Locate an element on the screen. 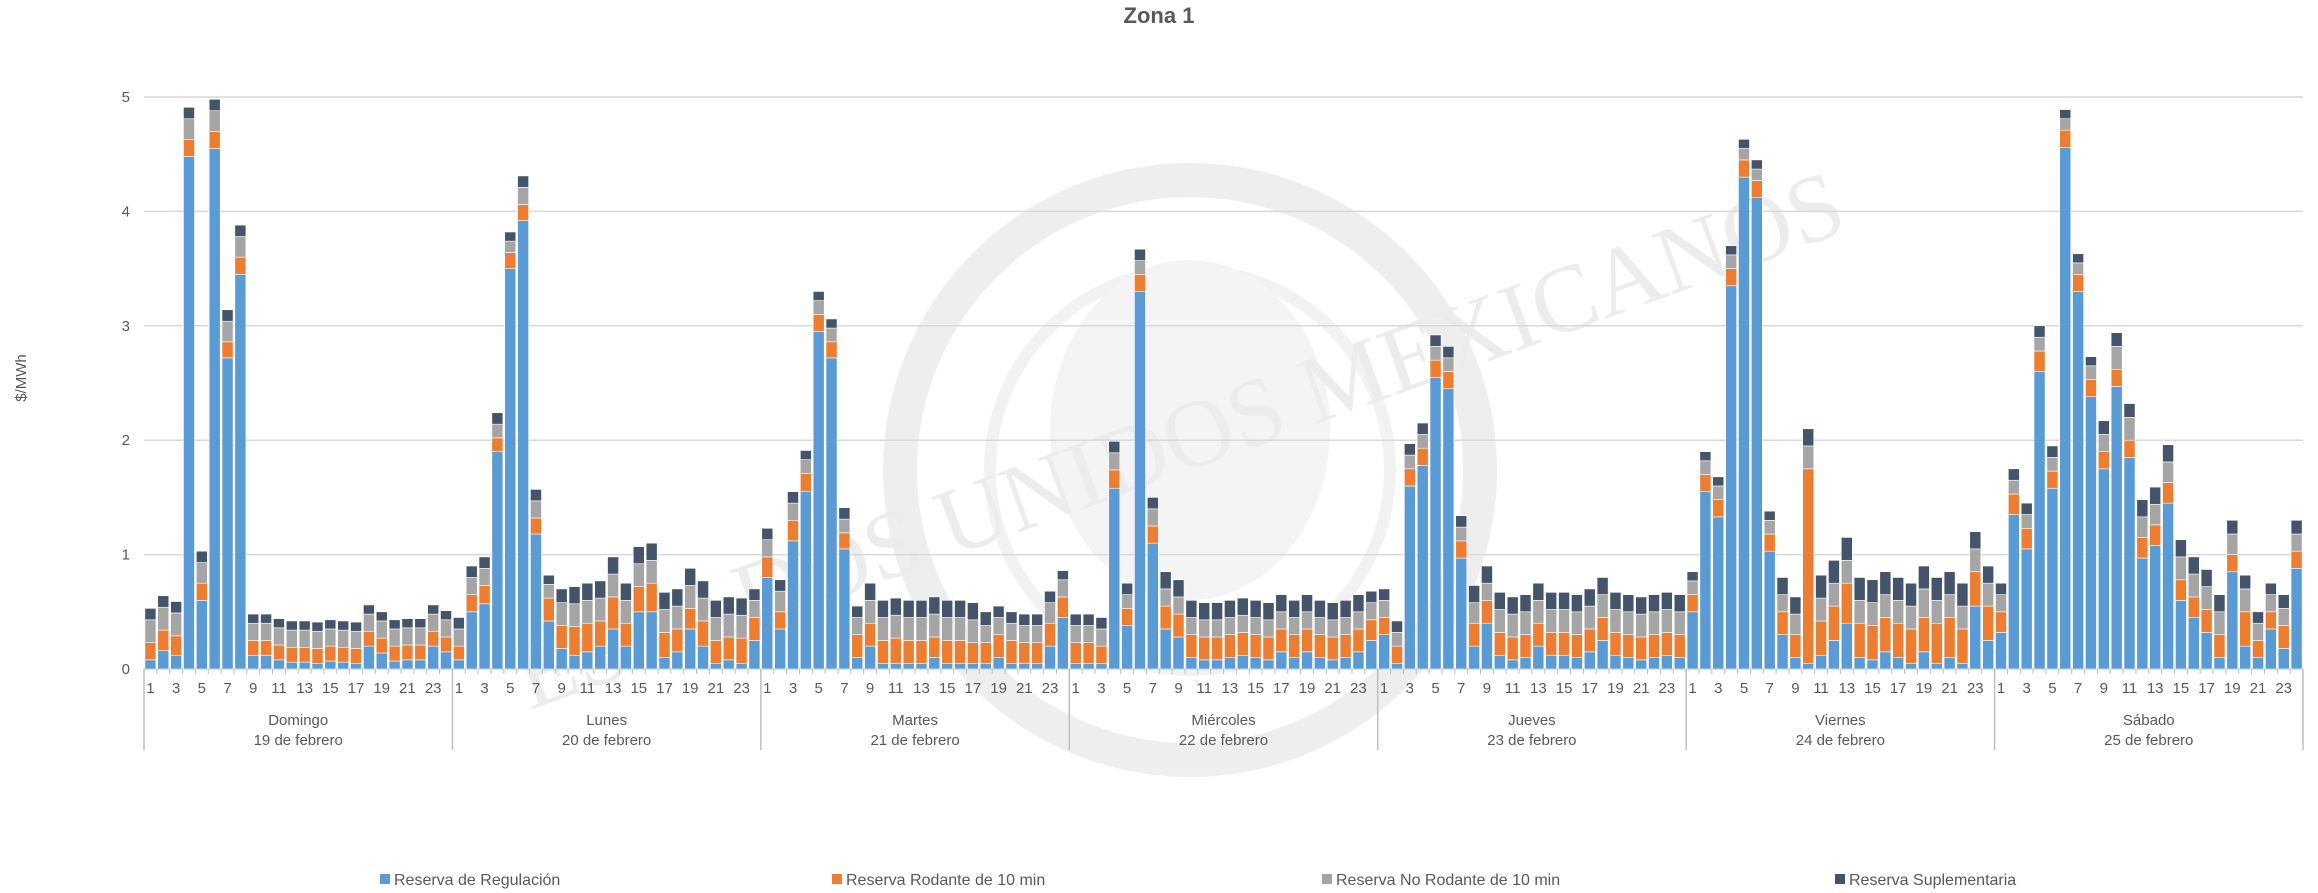 The width and height of the screenshot is (2318, 893). day-date-label: 25 de febrero is located at coordinates (2148, 740).